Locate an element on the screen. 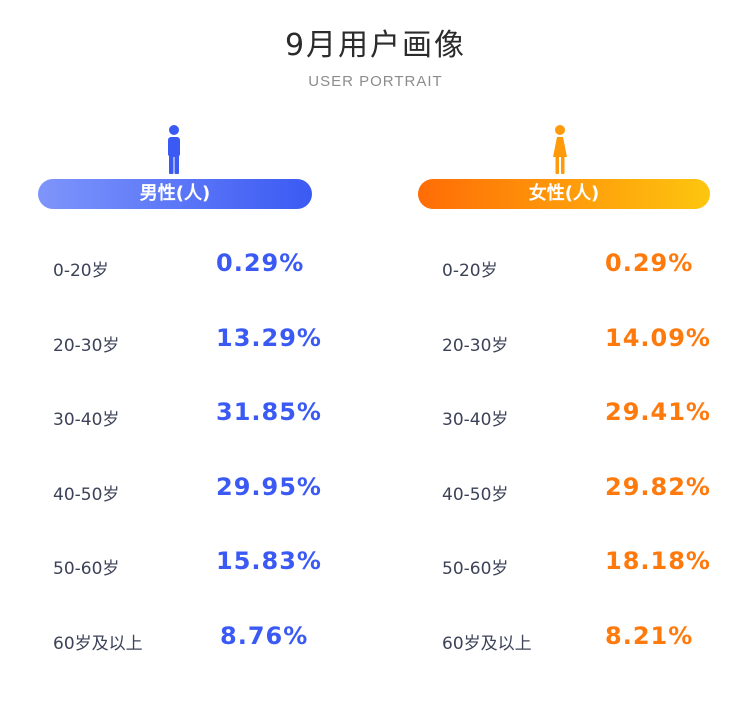  male-row: 0-20岁 0.29% is located at coordinates (188, 266).